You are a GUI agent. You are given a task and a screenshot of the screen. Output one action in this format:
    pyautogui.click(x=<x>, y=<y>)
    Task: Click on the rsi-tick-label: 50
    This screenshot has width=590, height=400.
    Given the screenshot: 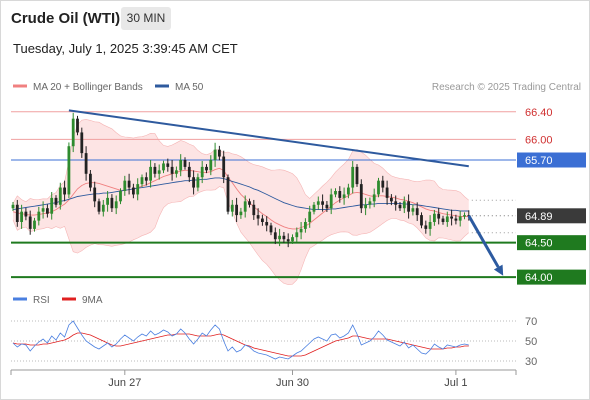 What is the action you would take?
    pyautogui.click(x=531, y=342)
    